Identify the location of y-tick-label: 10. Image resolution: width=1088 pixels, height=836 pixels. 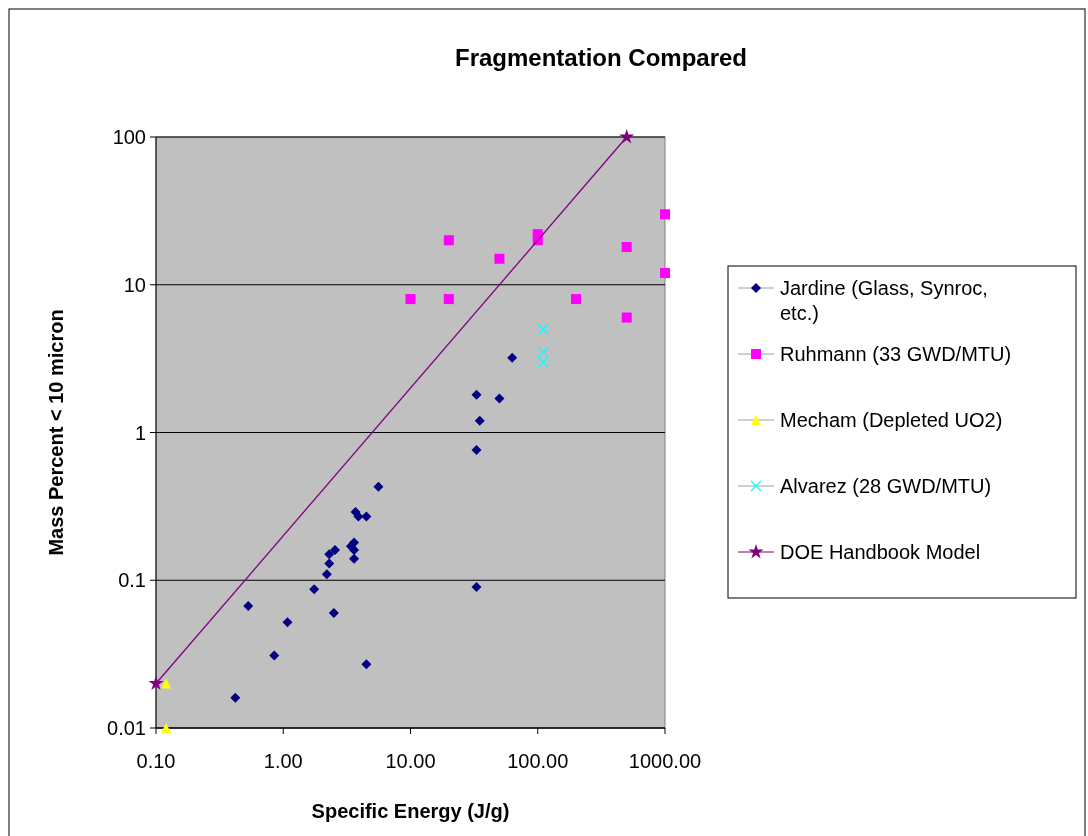
(134, 284).